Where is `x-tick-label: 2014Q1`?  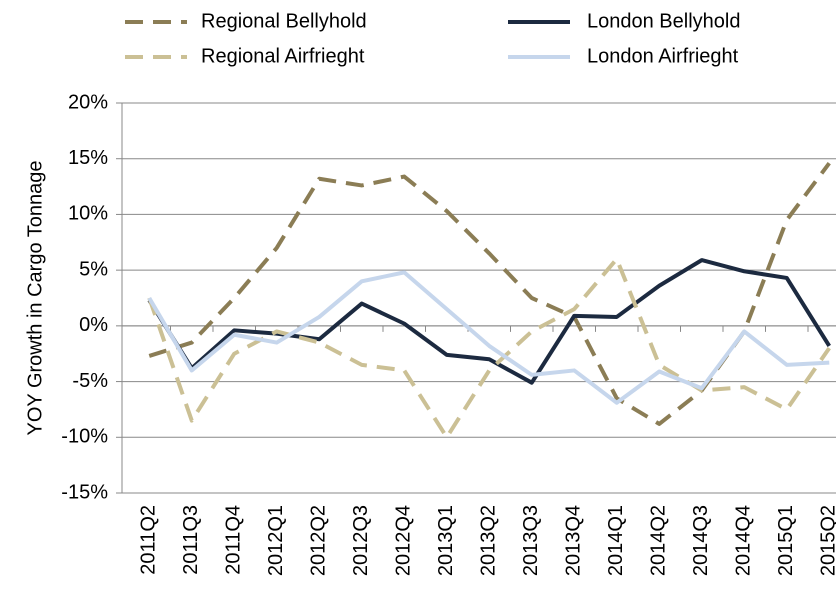
x-tick-label: 2014Q1 is located at coordinates (616, 540).